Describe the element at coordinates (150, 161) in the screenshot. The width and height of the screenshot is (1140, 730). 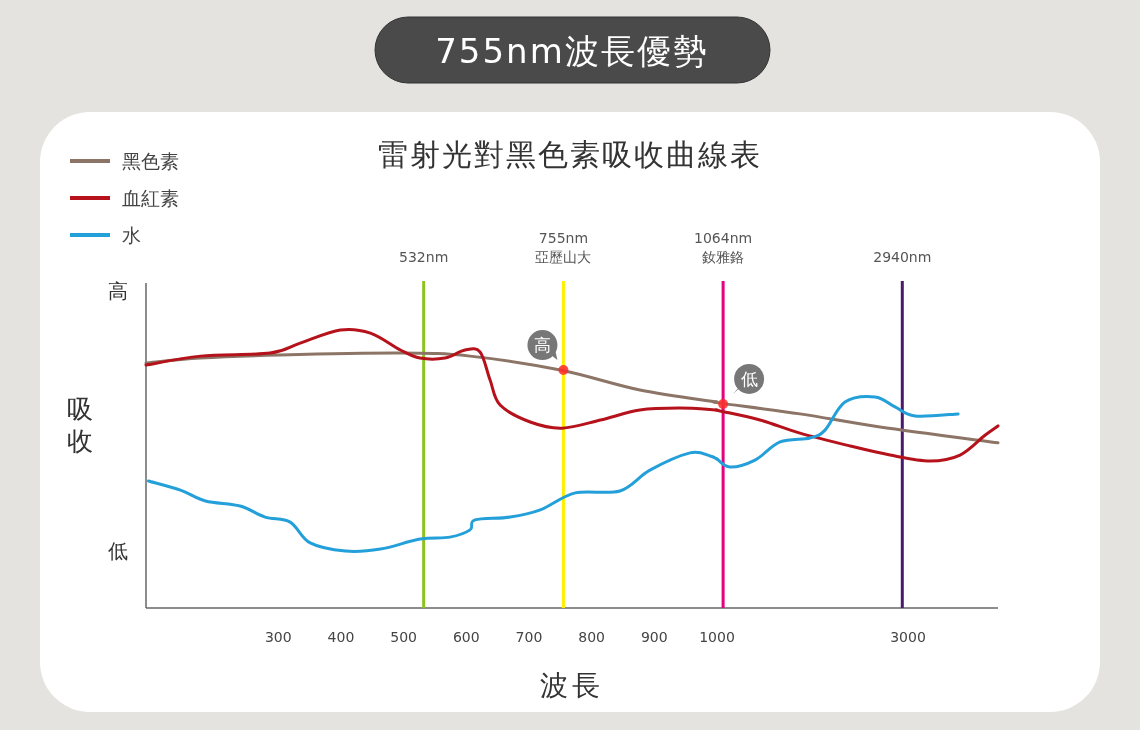
I see `legend-label: 黑色素` at that location.